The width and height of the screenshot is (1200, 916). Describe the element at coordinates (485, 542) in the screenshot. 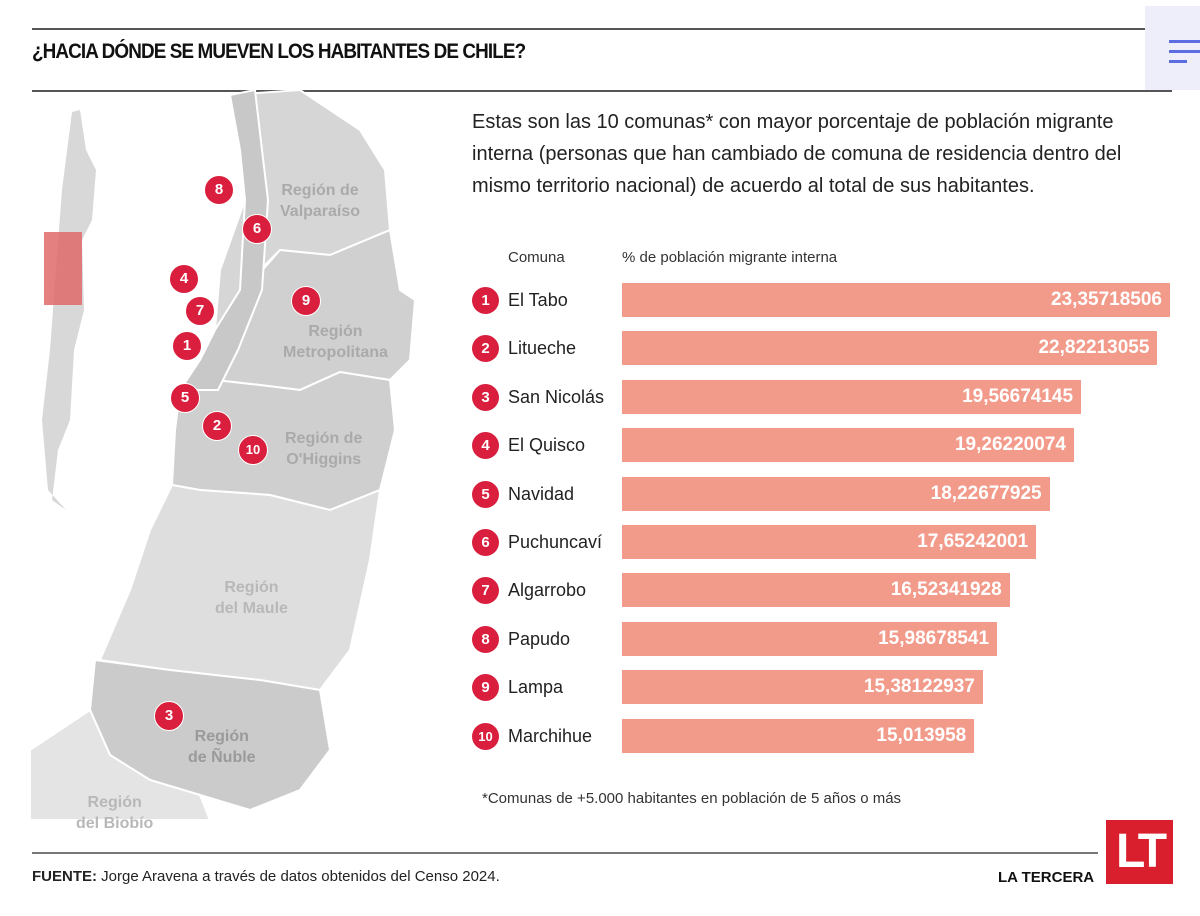

I see `rank-badge: 6` at that location.